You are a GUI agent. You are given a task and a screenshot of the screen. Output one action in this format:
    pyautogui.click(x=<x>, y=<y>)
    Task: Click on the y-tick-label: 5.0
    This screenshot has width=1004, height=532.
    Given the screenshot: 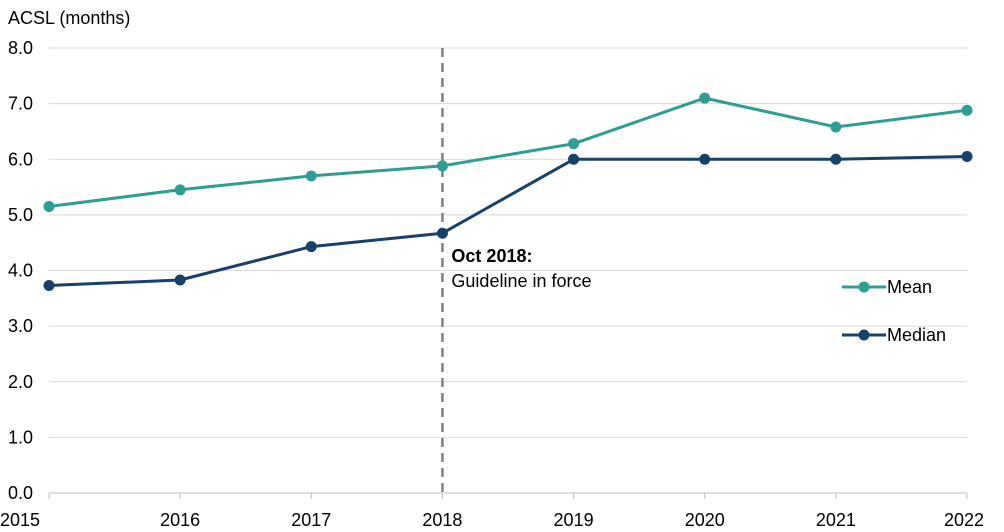 What is the action you would take?
    pyautogui.click(x=20, y=215)
    